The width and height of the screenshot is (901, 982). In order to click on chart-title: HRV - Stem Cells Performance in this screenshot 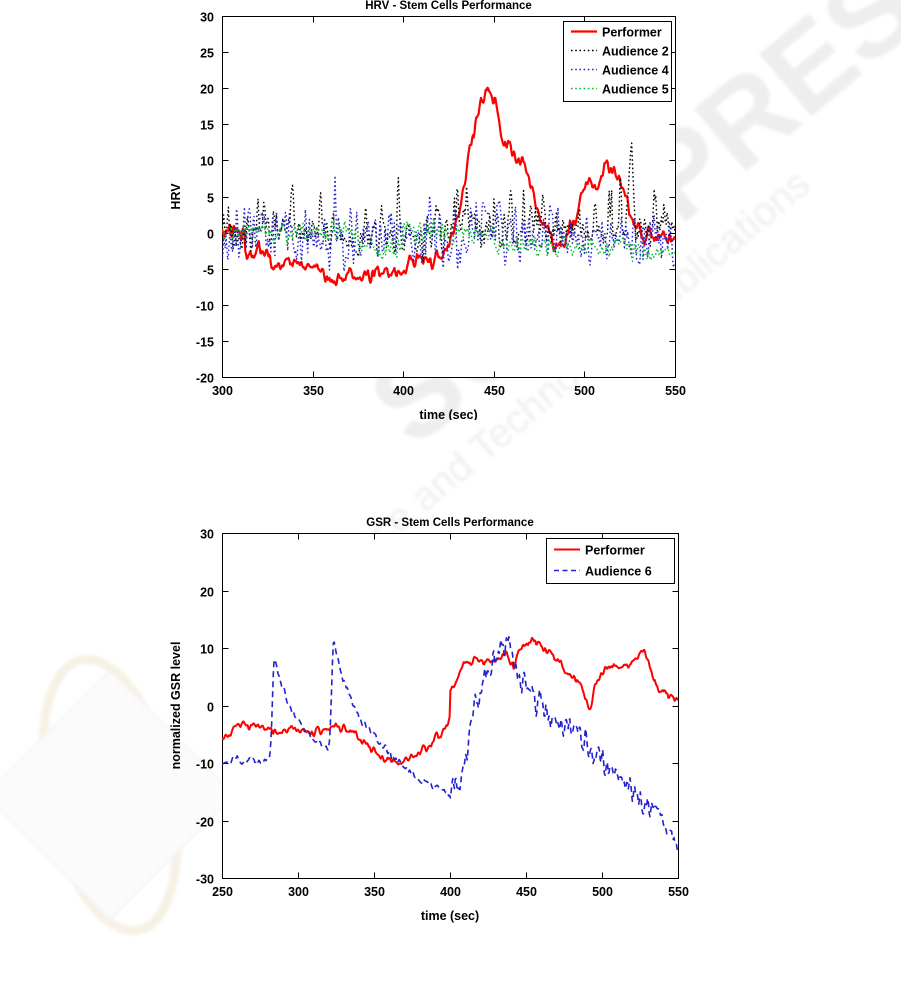, I will do `click(448, 6)`.